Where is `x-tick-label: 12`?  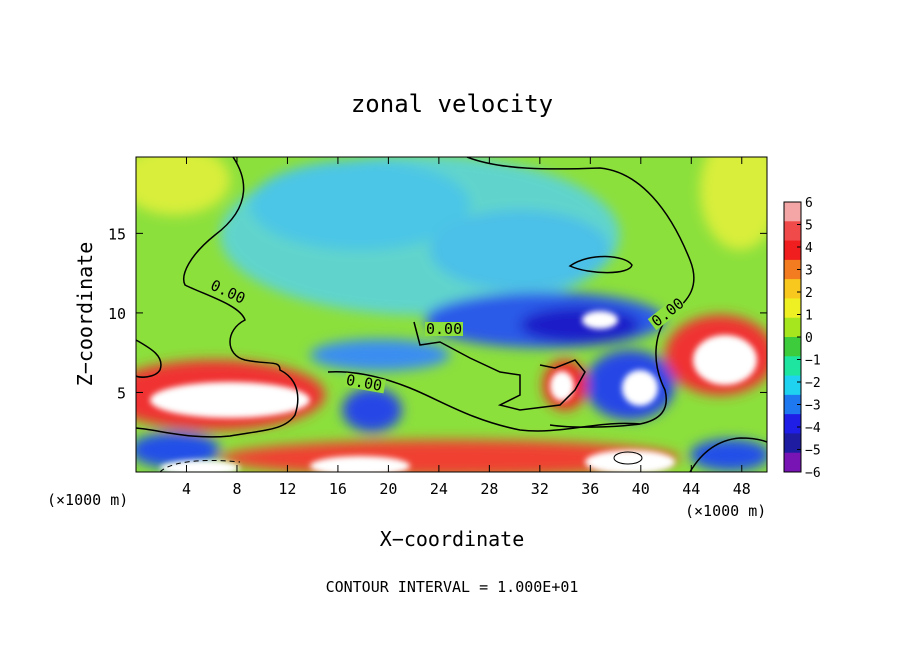 x-tick-label: 12 is located at coordinates (287, 489).